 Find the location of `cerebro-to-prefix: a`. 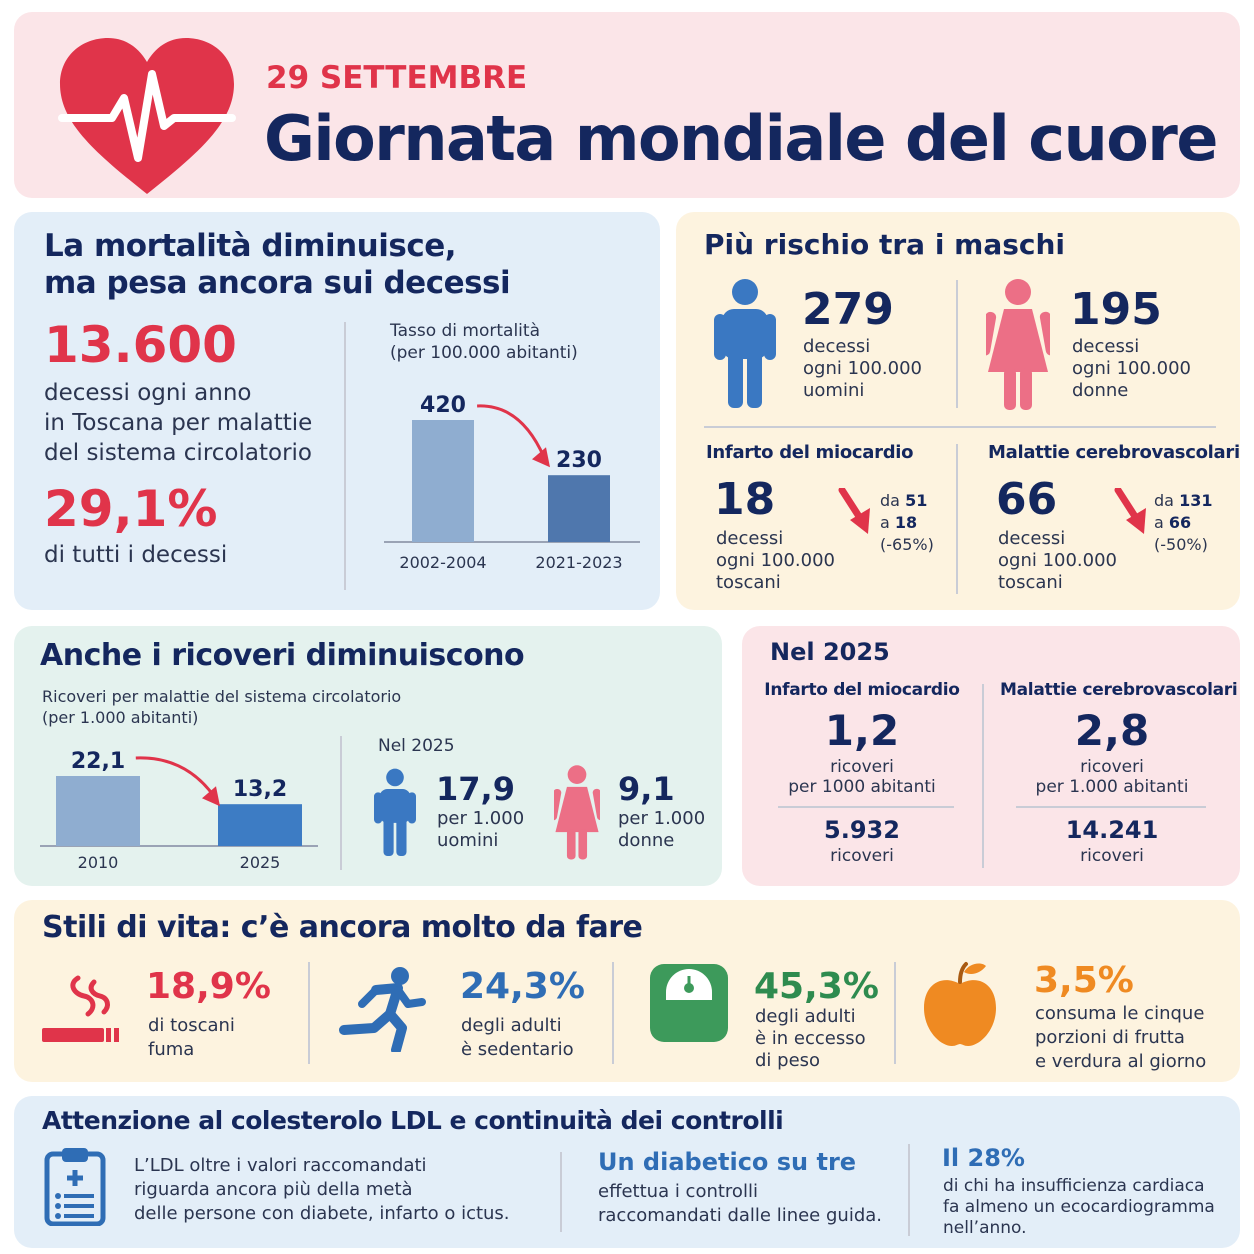

cerebro-to-prefix: a is located at coordinates (1159, 522).